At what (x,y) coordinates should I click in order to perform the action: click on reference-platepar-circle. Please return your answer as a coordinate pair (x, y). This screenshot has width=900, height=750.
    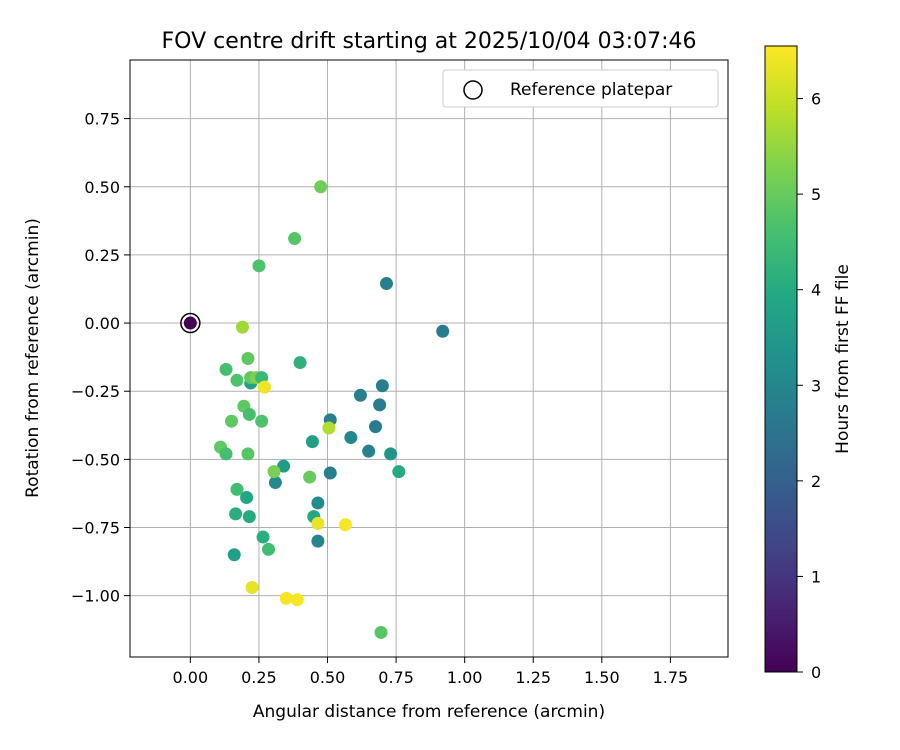
    Looking at the image, I should click on (190, 323).